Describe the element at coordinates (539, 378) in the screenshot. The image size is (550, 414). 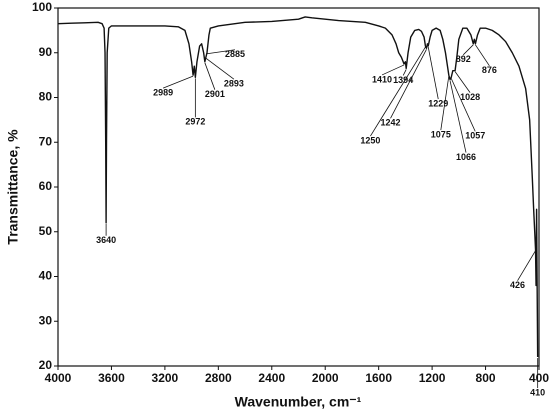
I see `x-tick-label: 400` at that location.